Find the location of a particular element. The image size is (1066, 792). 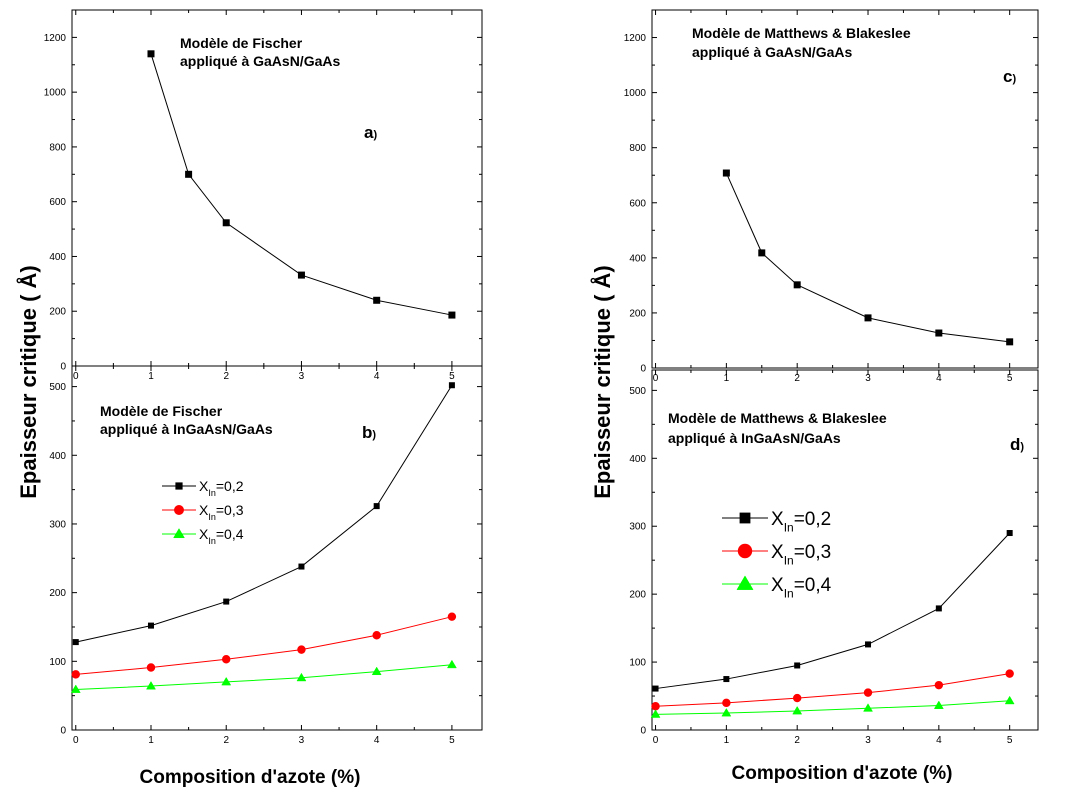

panel-tag: b) is located at coordinates (369, 432).